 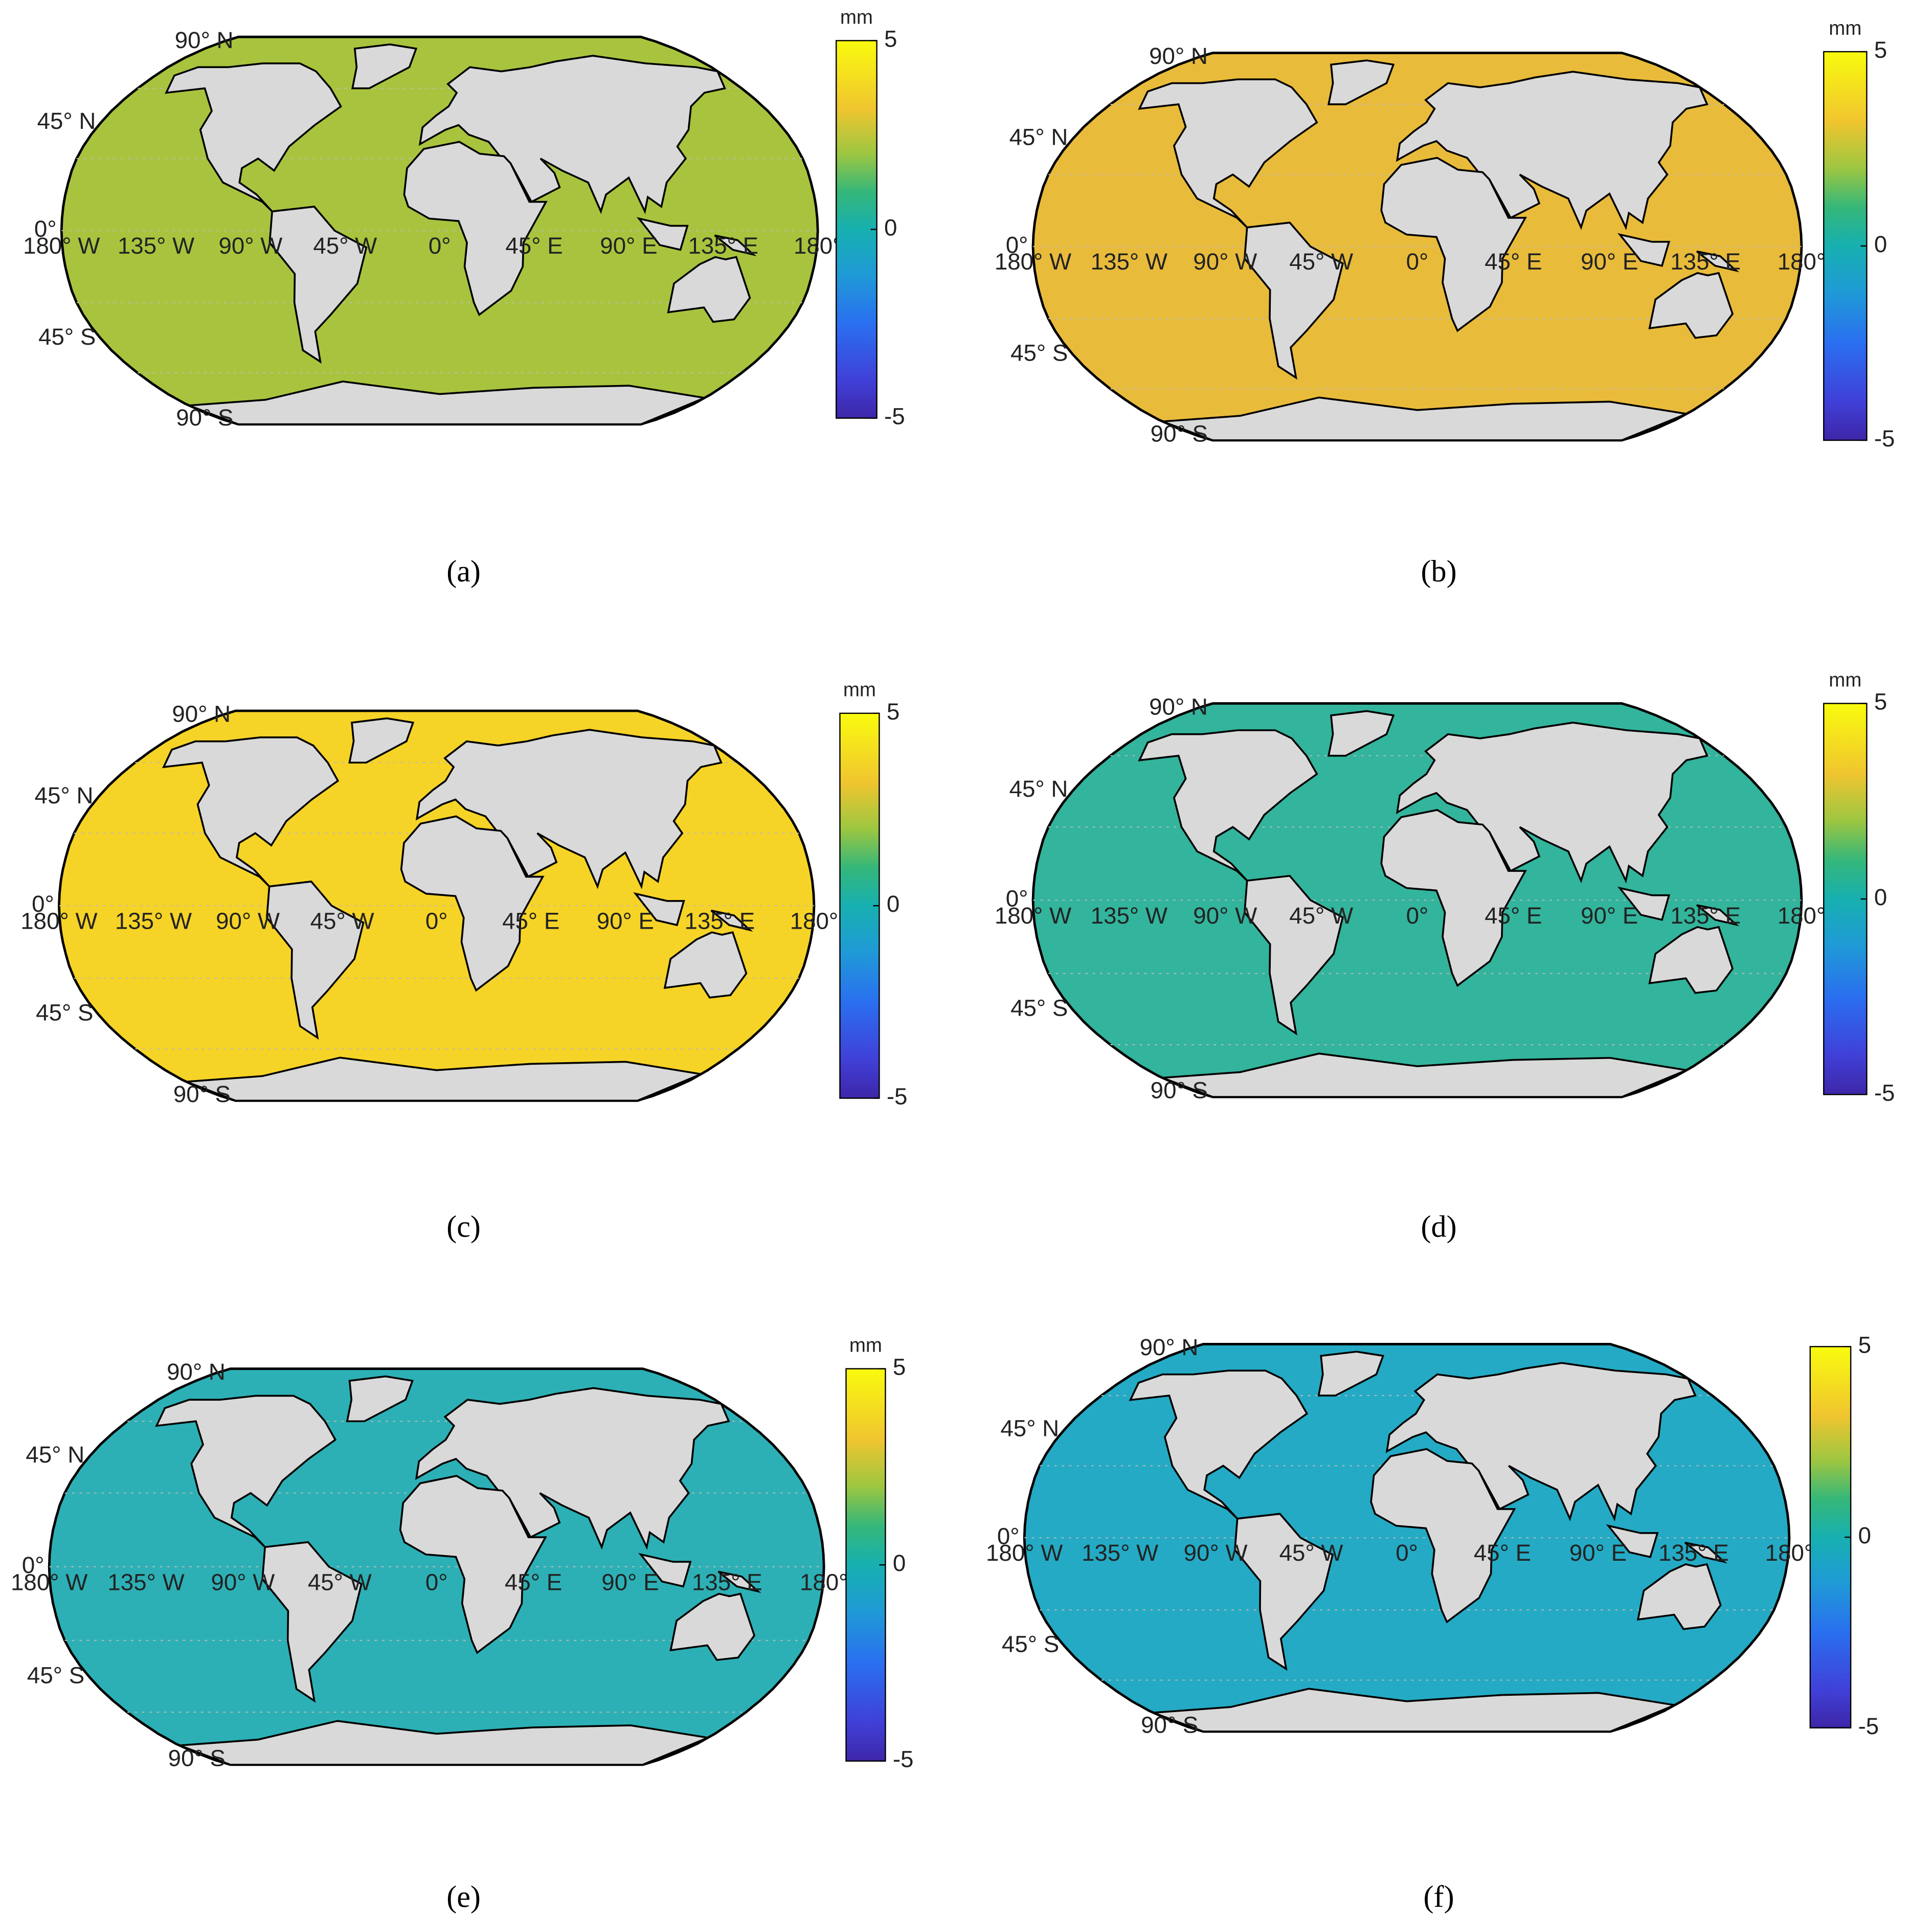 I want to click on lon-label: 0°, so click(x=1417, y=916).